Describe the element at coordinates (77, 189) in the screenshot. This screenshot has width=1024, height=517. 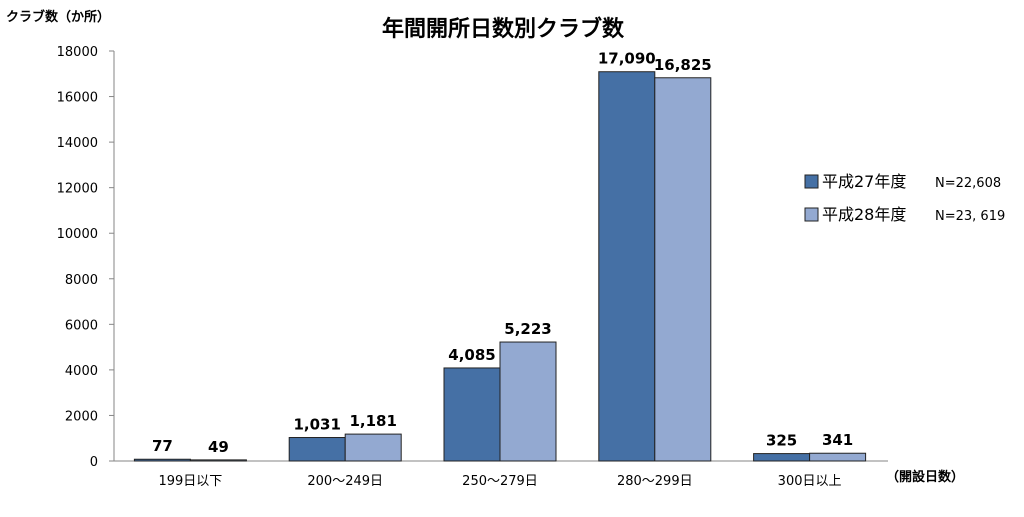
I see `y-tick-label: 12000` at that location.